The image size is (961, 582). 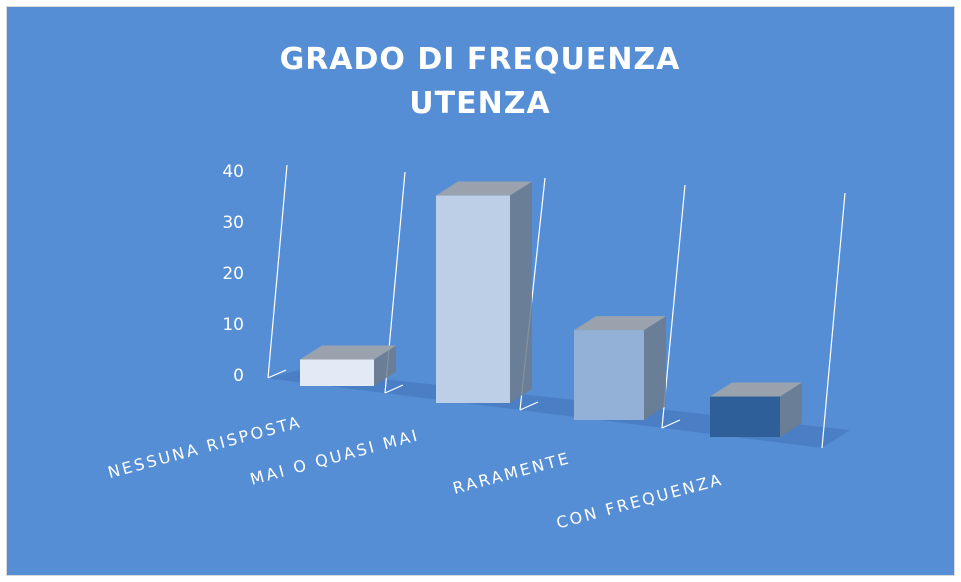 What do you see at coordinates (233, 223) in the screenshot?
I see `y-tick-label: 30` at bounding box center [233, 223].